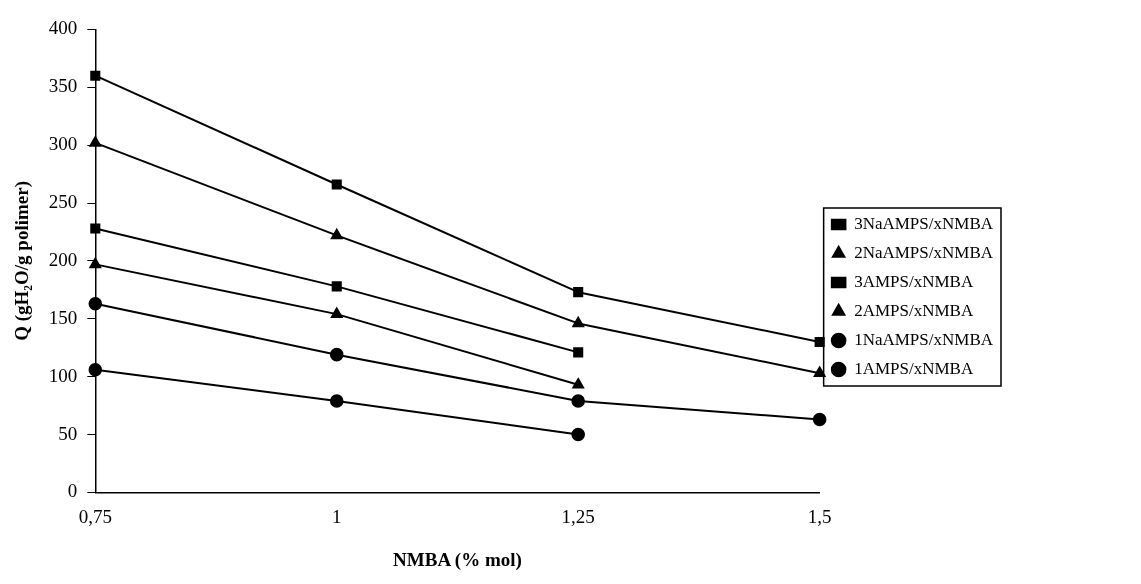  What do you see at coordinates (578, 516) in the screenshot?
I see `x-tick-label: 1,25` at bounding box center [578, 516].